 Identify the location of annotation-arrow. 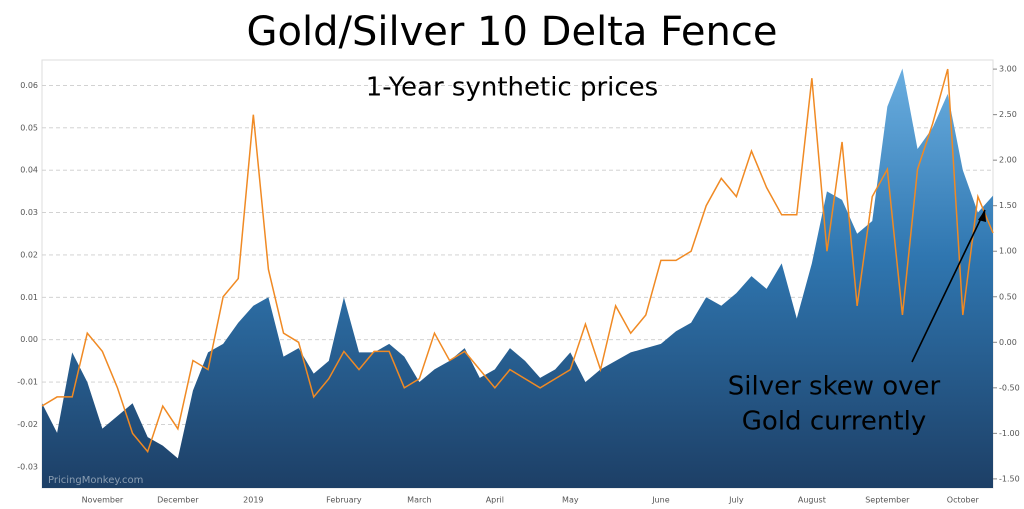
(948, 286).